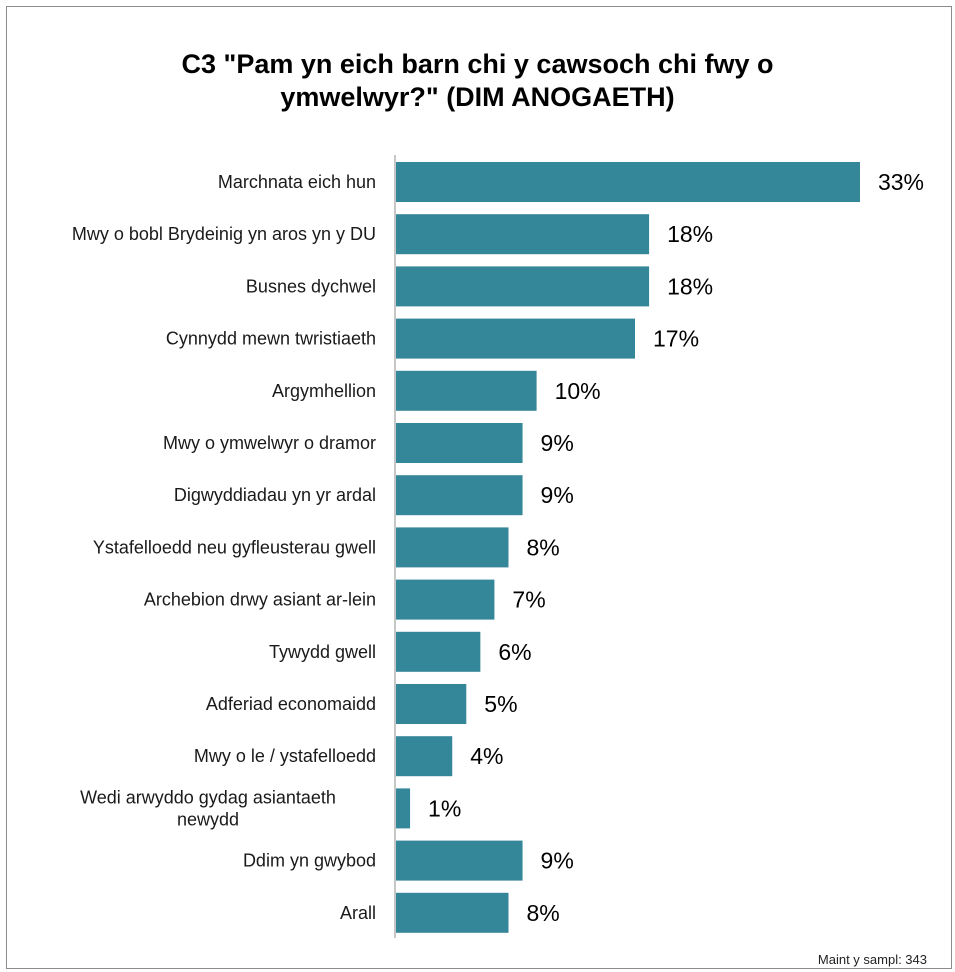 The height and width of the screenshot is (972, 955). I want to click on bar-value-label: 4%, so click(486, 756).